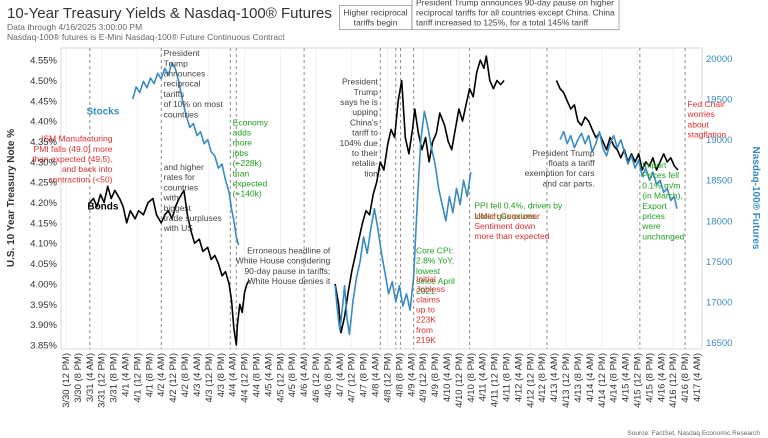  What do you see at coordinates (292, 375) in the screenshot?
I see `x-tick-label: 4/5 (8 PM)` at bounding box center [292, 375].